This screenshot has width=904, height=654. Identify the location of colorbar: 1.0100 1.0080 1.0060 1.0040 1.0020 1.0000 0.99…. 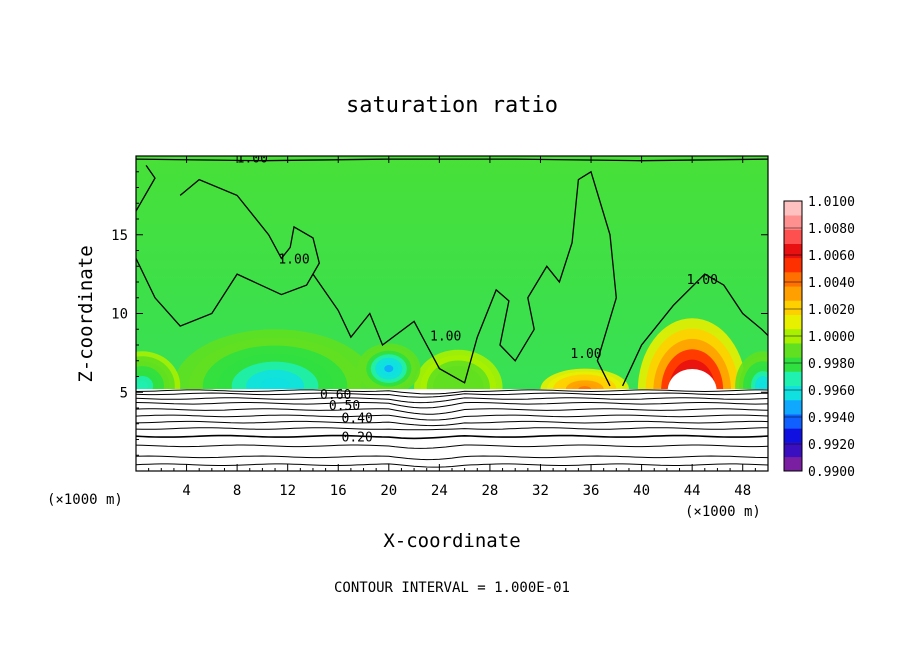
(819, 337).